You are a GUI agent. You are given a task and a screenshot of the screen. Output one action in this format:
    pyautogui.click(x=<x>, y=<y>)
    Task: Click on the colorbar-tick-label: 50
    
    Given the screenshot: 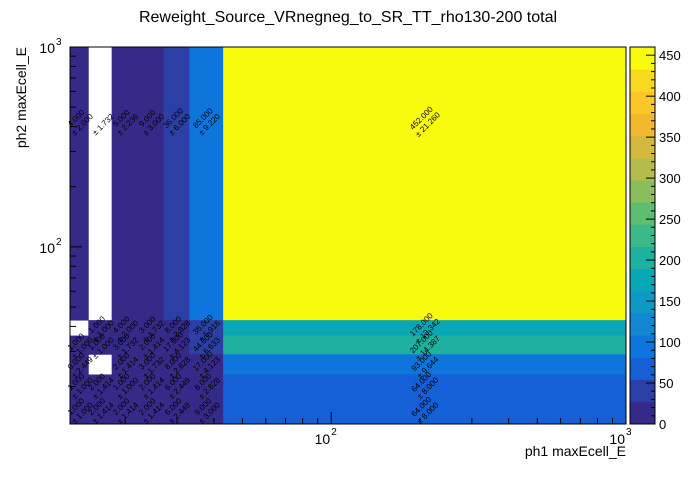 What is the action you would take?
    pyautogui.click(x=666, y=383)
    